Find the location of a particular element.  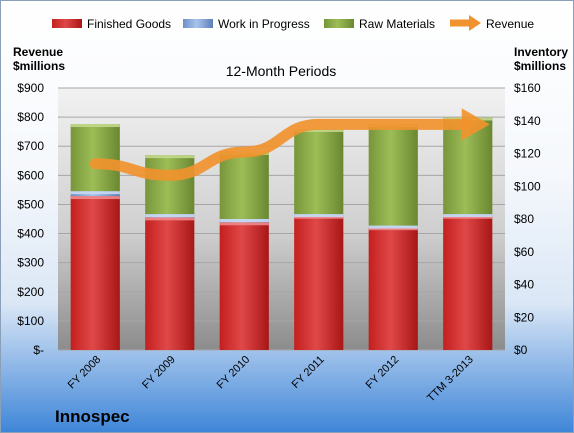

right-tick-label: $160 is located at coordinates (527, 88).